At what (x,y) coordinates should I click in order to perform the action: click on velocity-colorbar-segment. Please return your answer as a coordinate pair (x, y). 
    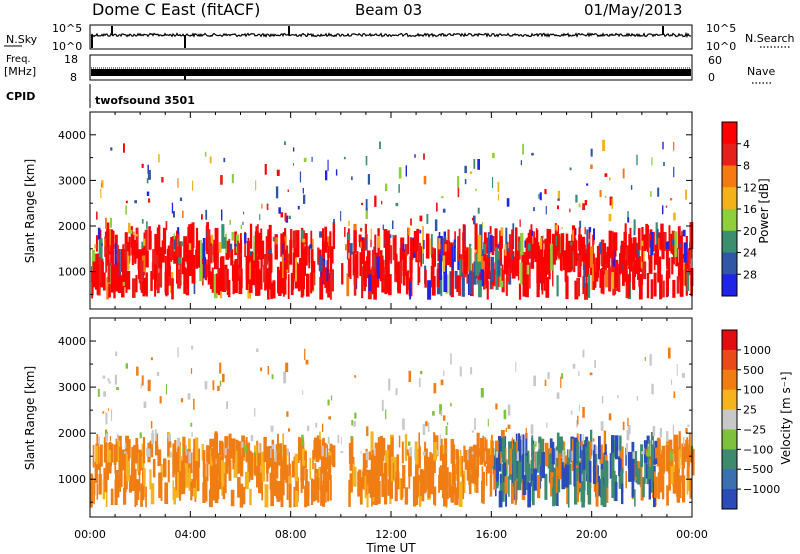
    Looking at the image, I should click on (729, 400).